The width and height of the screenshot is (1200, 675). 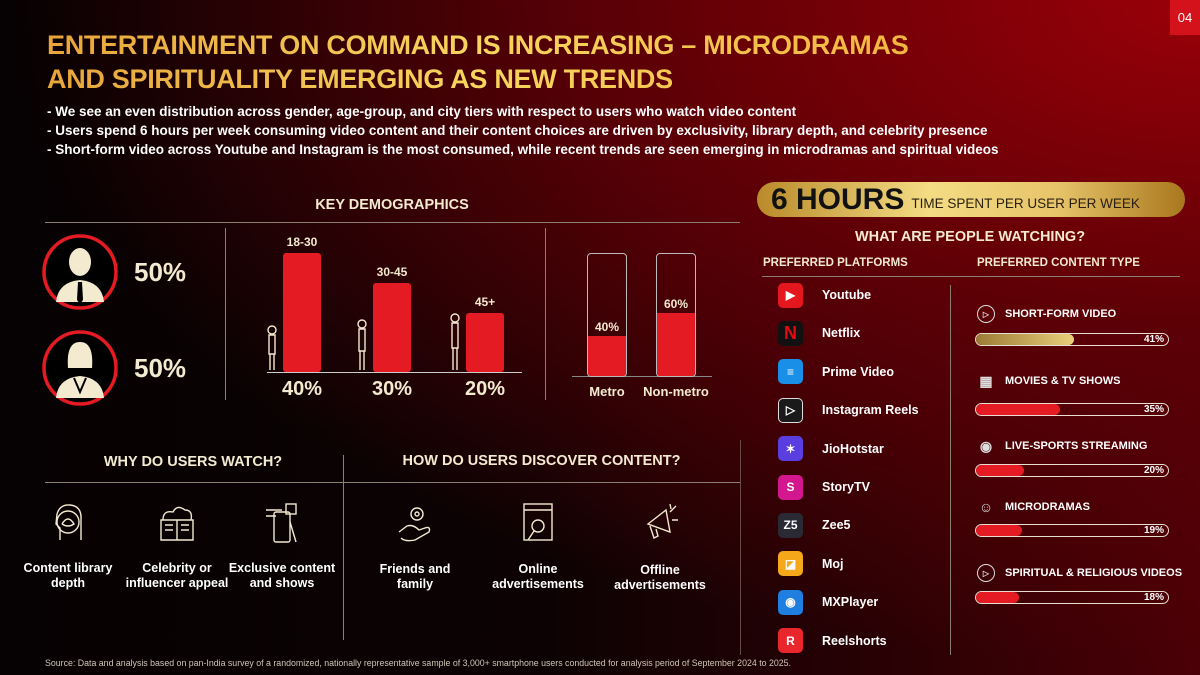 I want to click on demographics-heading: KEY DEMOGRAPHICS, so click(x=392, y=205).